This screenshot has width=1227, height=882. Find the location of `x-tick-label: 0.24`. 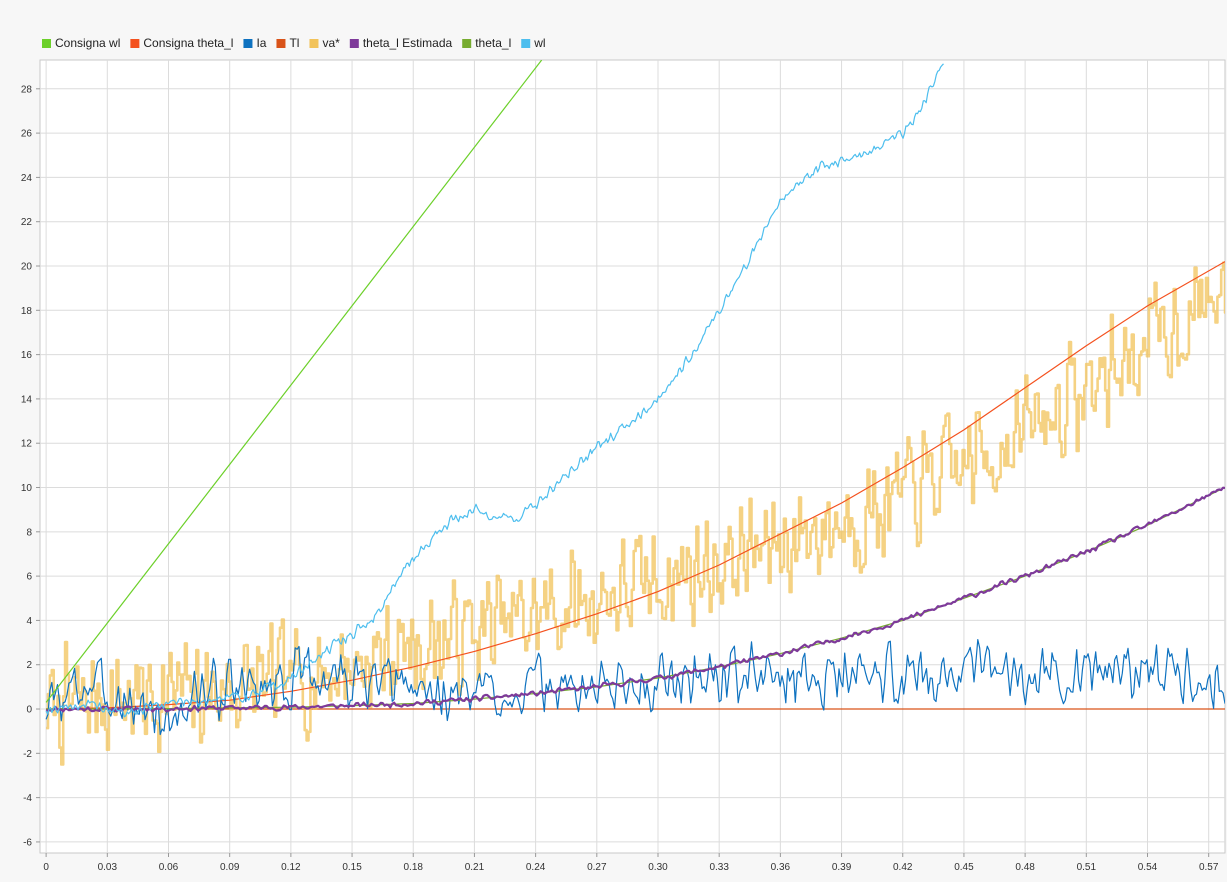

x-tick-label: 0.24 is located at coordinates (536, 867).